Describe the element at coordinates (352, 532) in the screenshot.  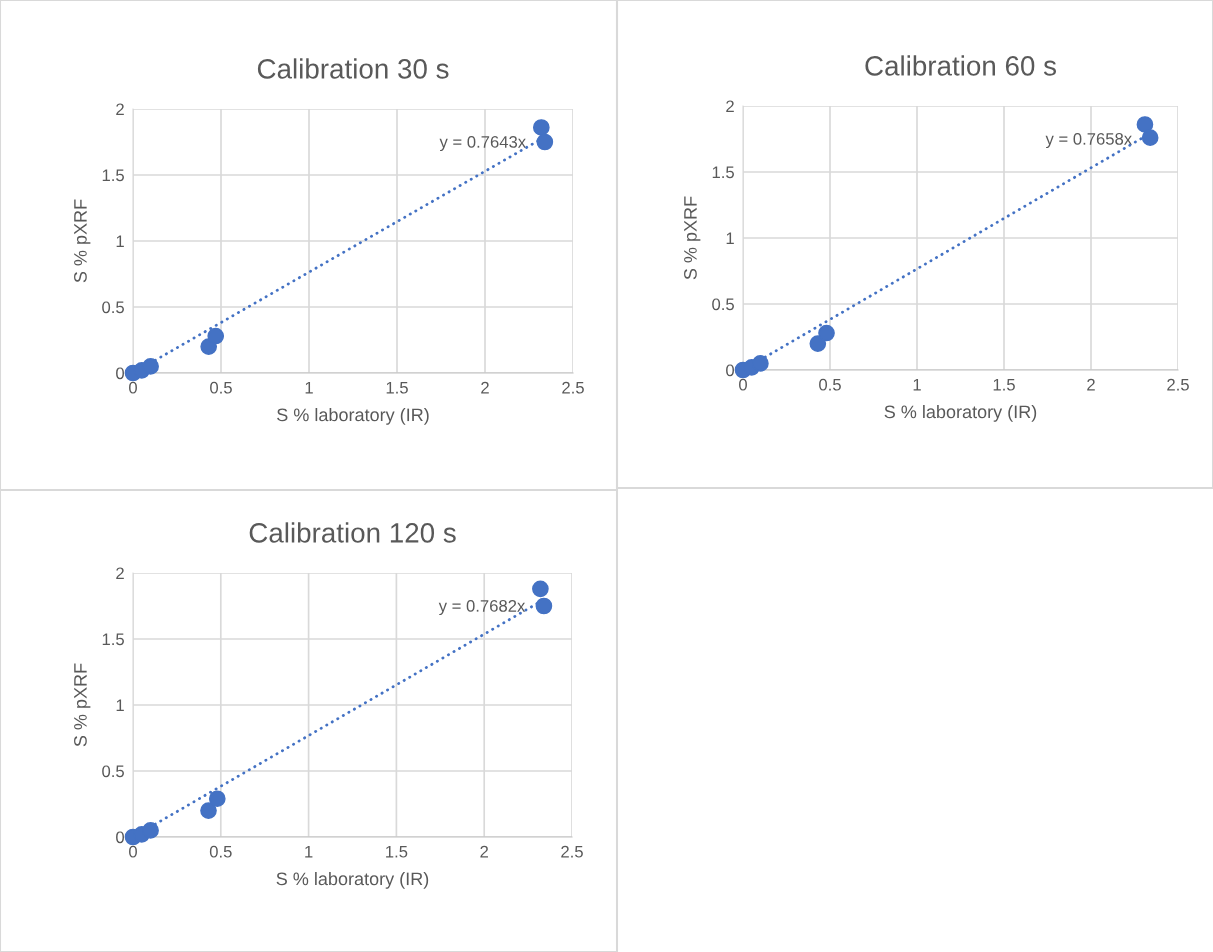
I see `chart-title: Calibration 120 s` at that location.